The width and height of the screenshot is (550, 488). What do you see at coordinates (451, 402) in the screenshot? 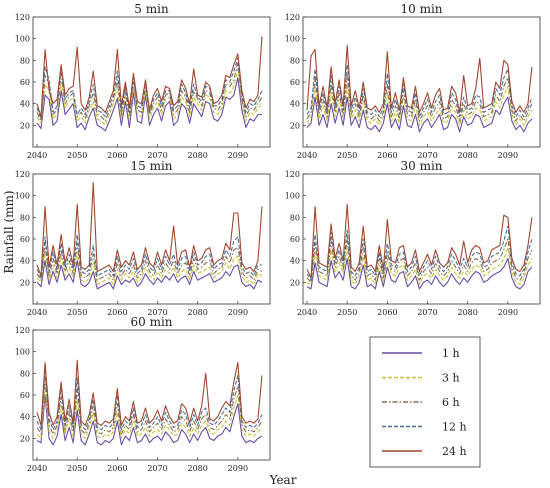
I see `legend-label: 6 h` at bounding box center [451, 402].